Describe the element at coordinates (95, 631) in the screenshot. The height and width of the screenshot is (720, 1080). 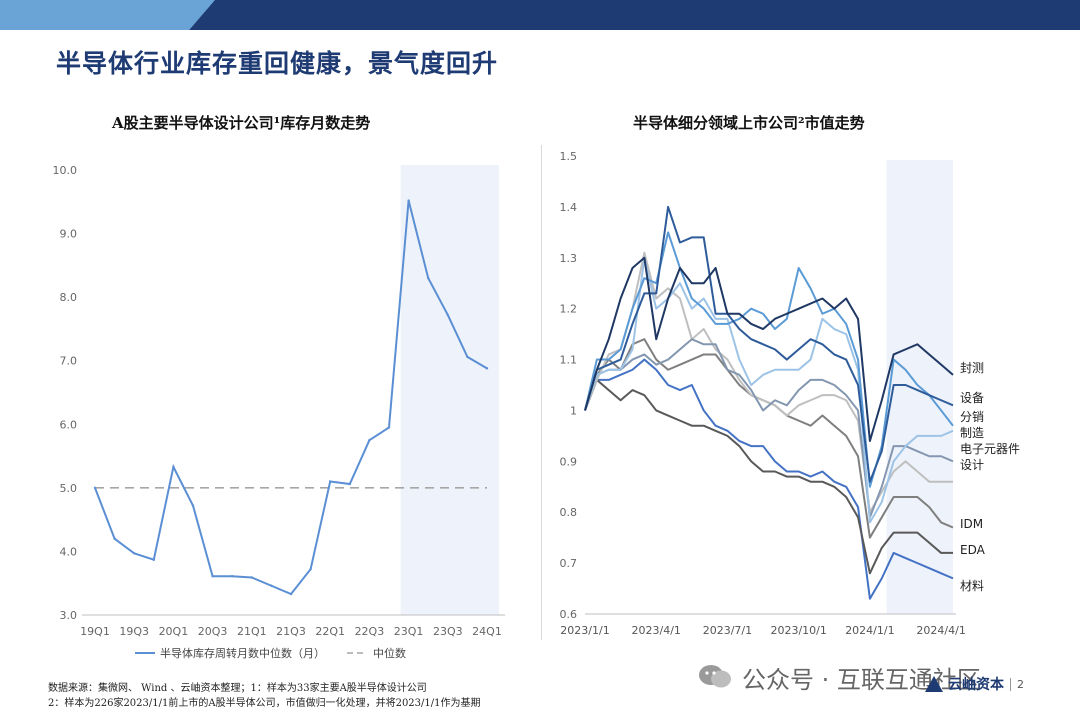
I see `x-tick-label: 19Q1` at that location.